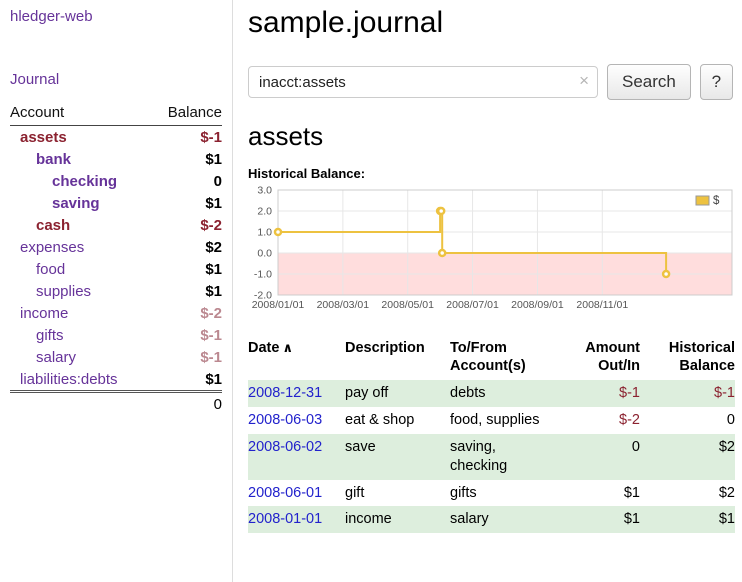 The height and width of the screenshot is (582, 742). Describe the element at coordinates (479, 456) in the screenshot. I see `register-accounts-cell: saving, checking` at that location.